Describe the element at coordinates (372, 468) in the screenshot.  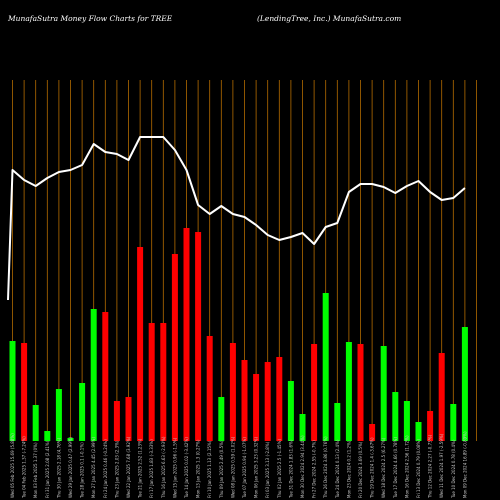
I see `x-axis-date-label: Thu 19 Dec 2024 1.4 (-3.67%)` at that location.